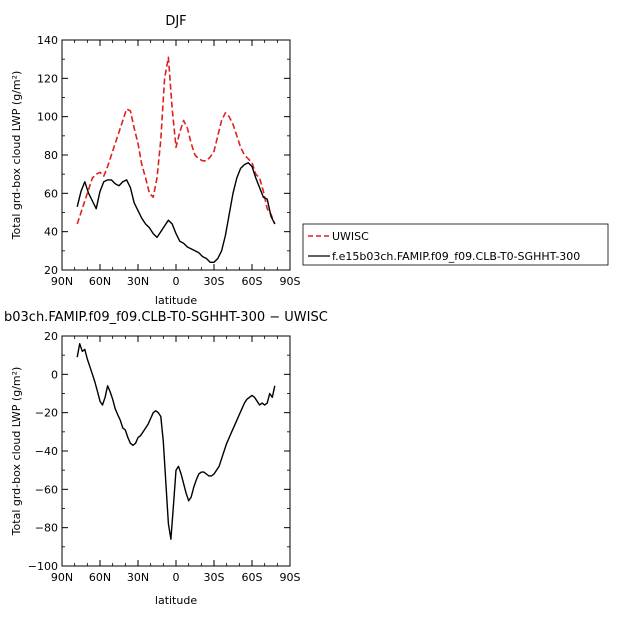 The image size is (619, 618). Describe the element at coordinates (54, 374) in the screenshot. I see `y-tick-label: 0` at that location.